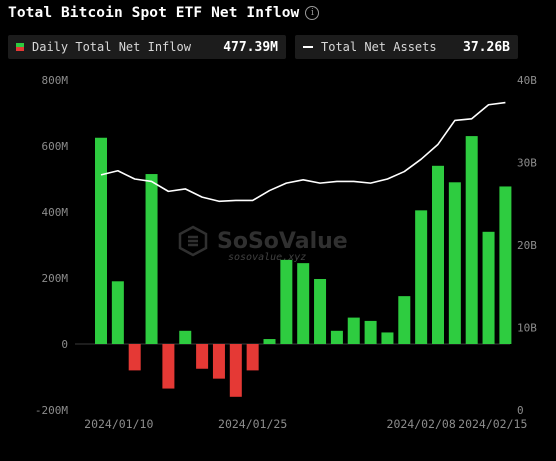 This screenshot has width=556, height=461. Describe the element at coordinates (193, 241) in the screenshot. I see `sosovalue-logo-icon` at that location.